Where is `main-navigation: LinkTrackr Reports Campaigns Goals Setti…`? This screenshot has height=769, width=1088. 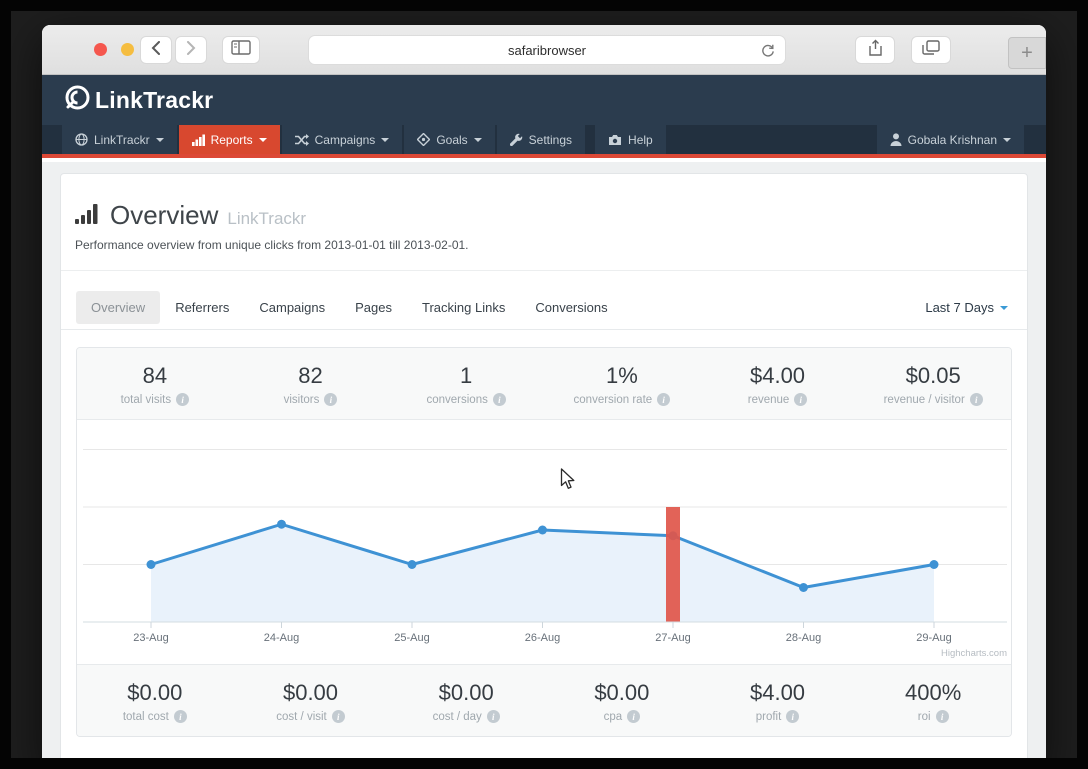 main-navigation: LinkTrackr Reports Campaigns Goals Setti… is located at coordinates (544, 141).